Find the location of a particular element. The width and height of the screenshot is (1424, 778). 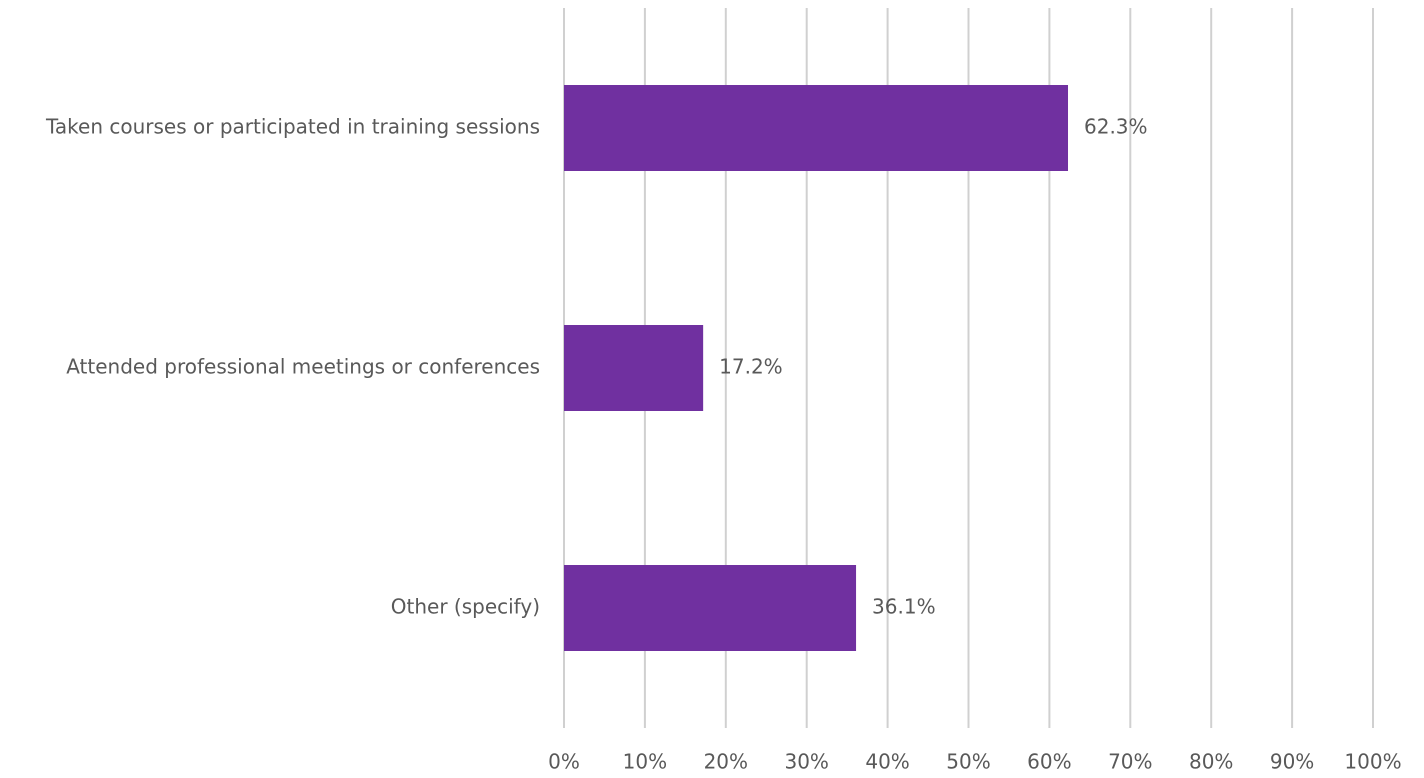

y-tick-label: Other (specify) is located at coordinates (465, 607).